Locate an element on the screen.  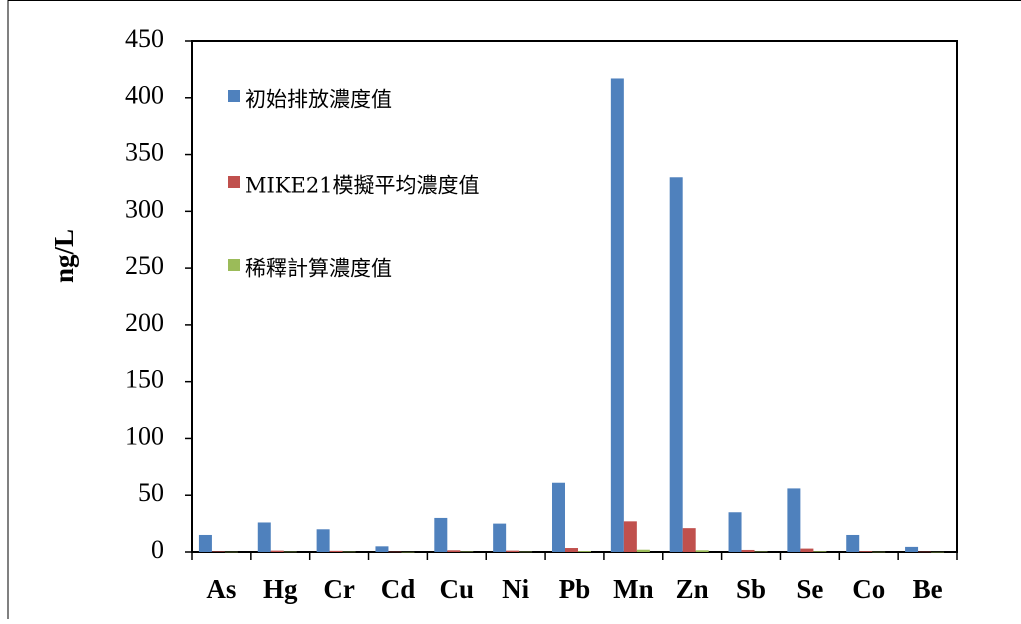
bar-2-hg is located at coordinates (277, 551).